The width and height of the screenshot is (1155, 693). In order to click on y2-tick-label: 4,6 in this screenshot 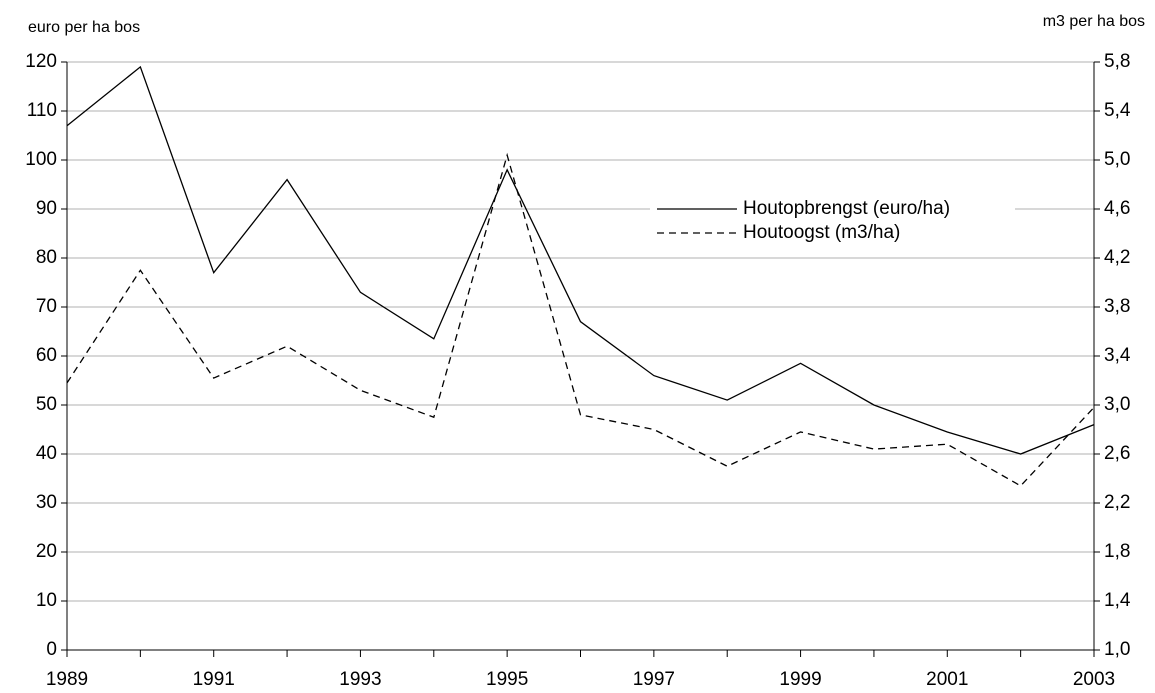, I will do `click(1117, 208)`.